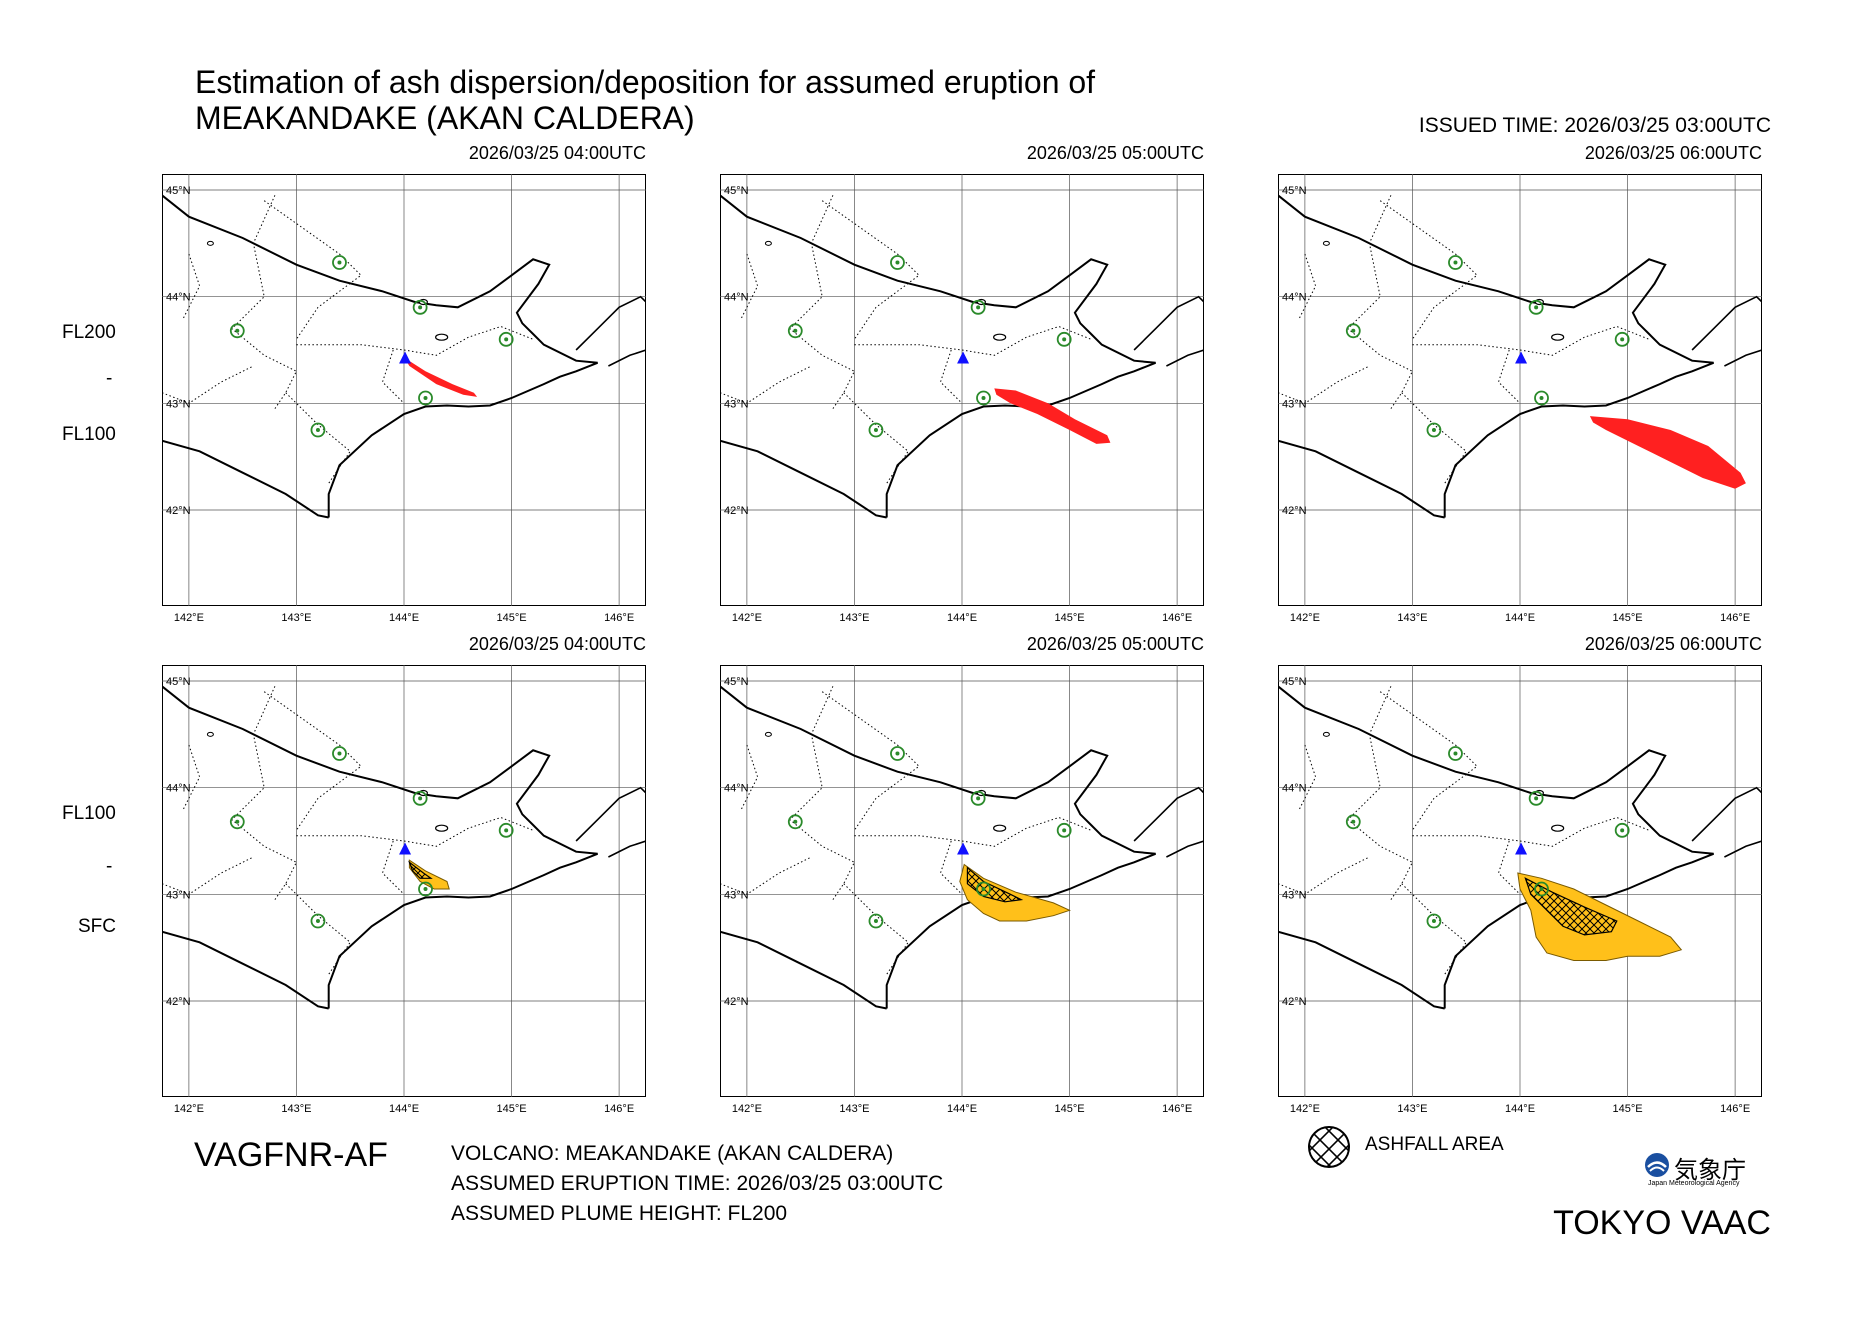 The height and width of the screenshot is (1322, 1869). I want to click on panel-1-time: 2026/03/25 04:00UTC, so click(557, 153).